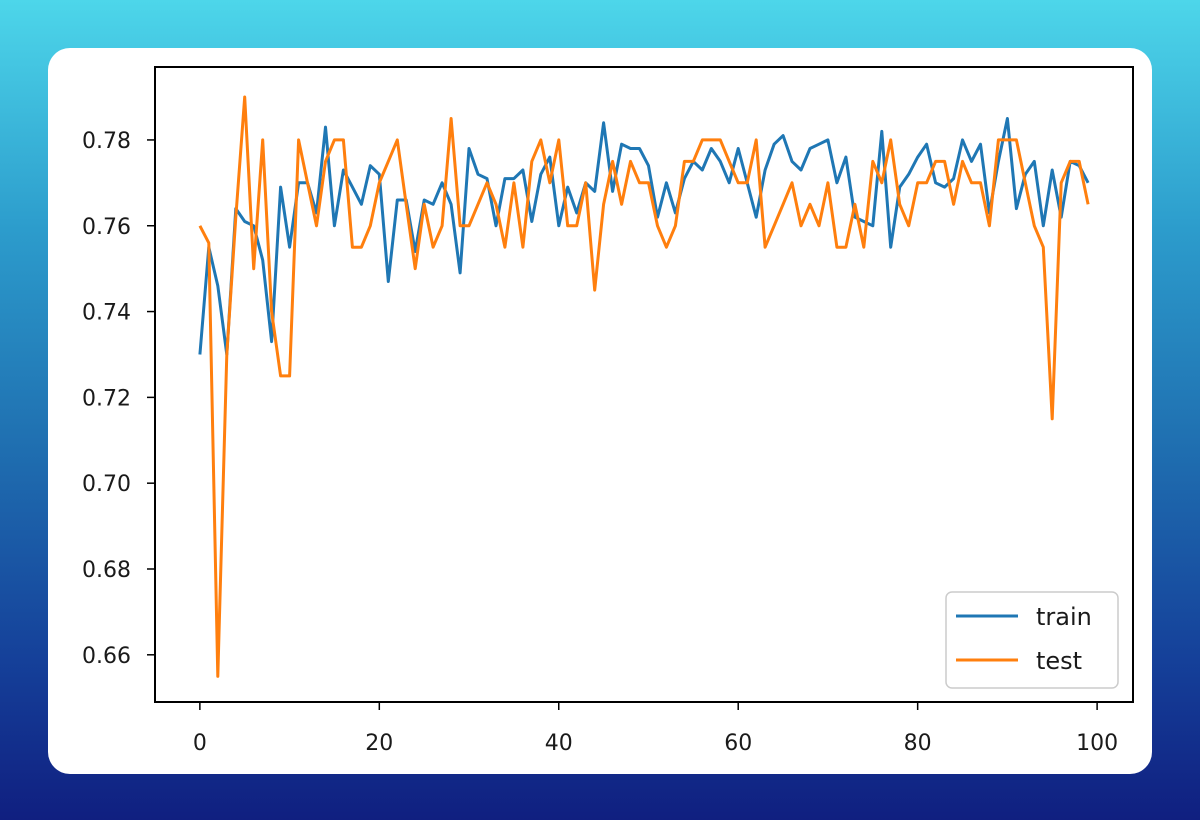 This screenshot has width=1200, height=820. I want to click on x-tick-label: 40, so click(559, 743).